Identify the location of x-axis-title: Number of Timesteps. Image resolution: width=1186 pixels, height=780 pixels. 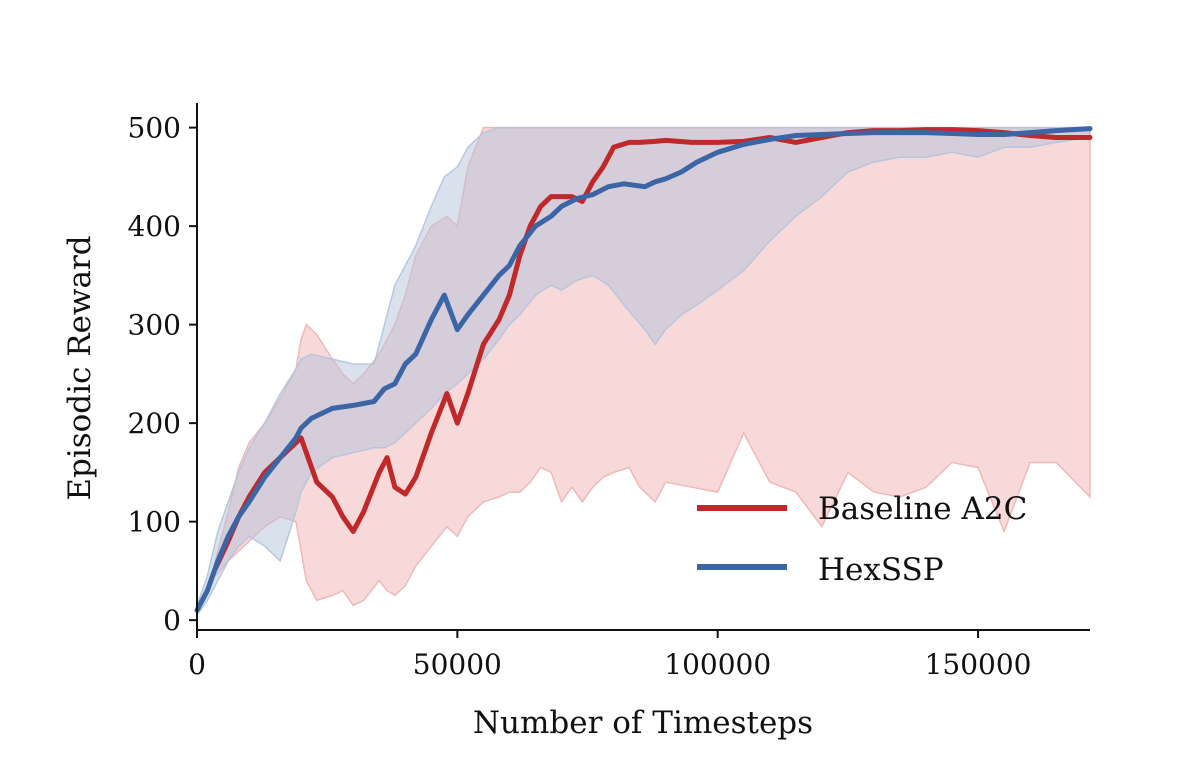
(643, 723).